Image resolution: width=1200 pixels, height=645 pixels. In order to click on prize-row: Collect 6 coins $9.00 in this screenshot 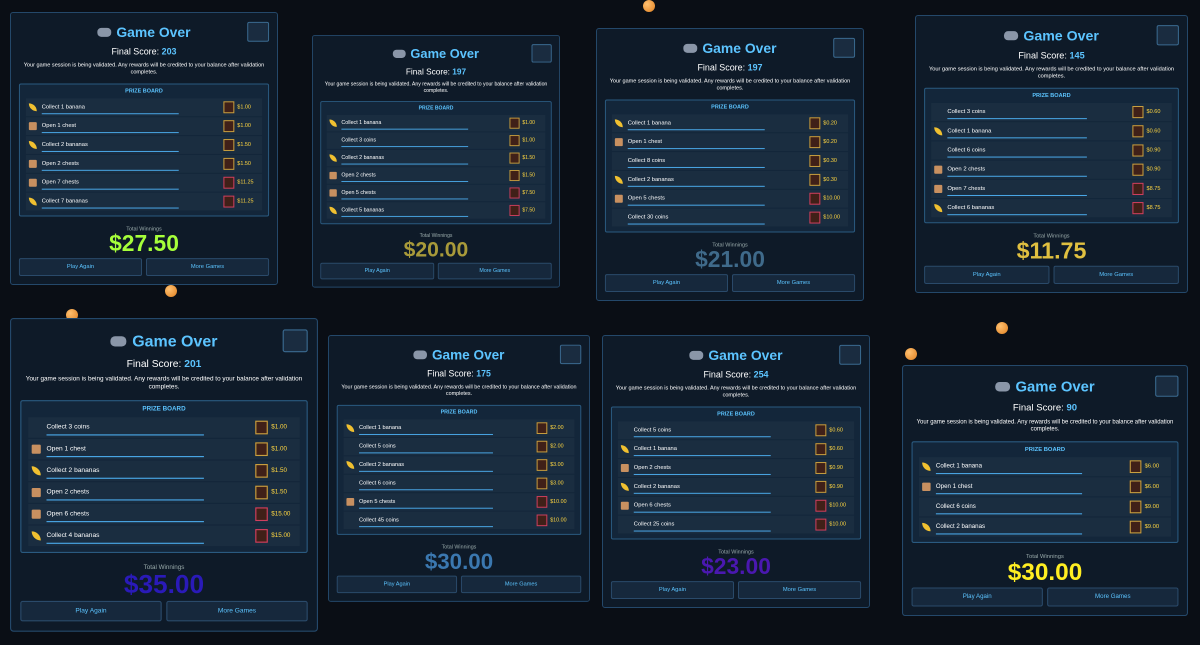, I will do `click(1045, 506)`.